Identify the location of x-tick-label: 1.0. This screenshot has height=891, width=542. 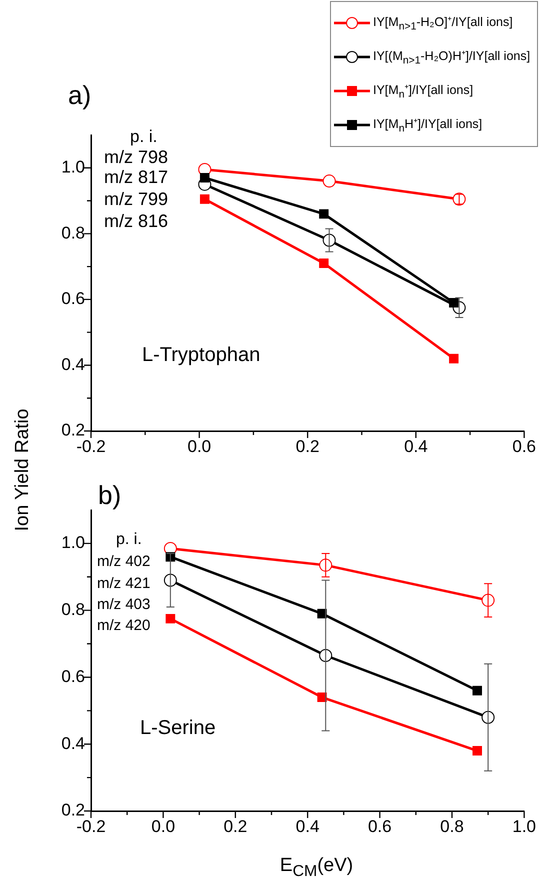
(524, 826).